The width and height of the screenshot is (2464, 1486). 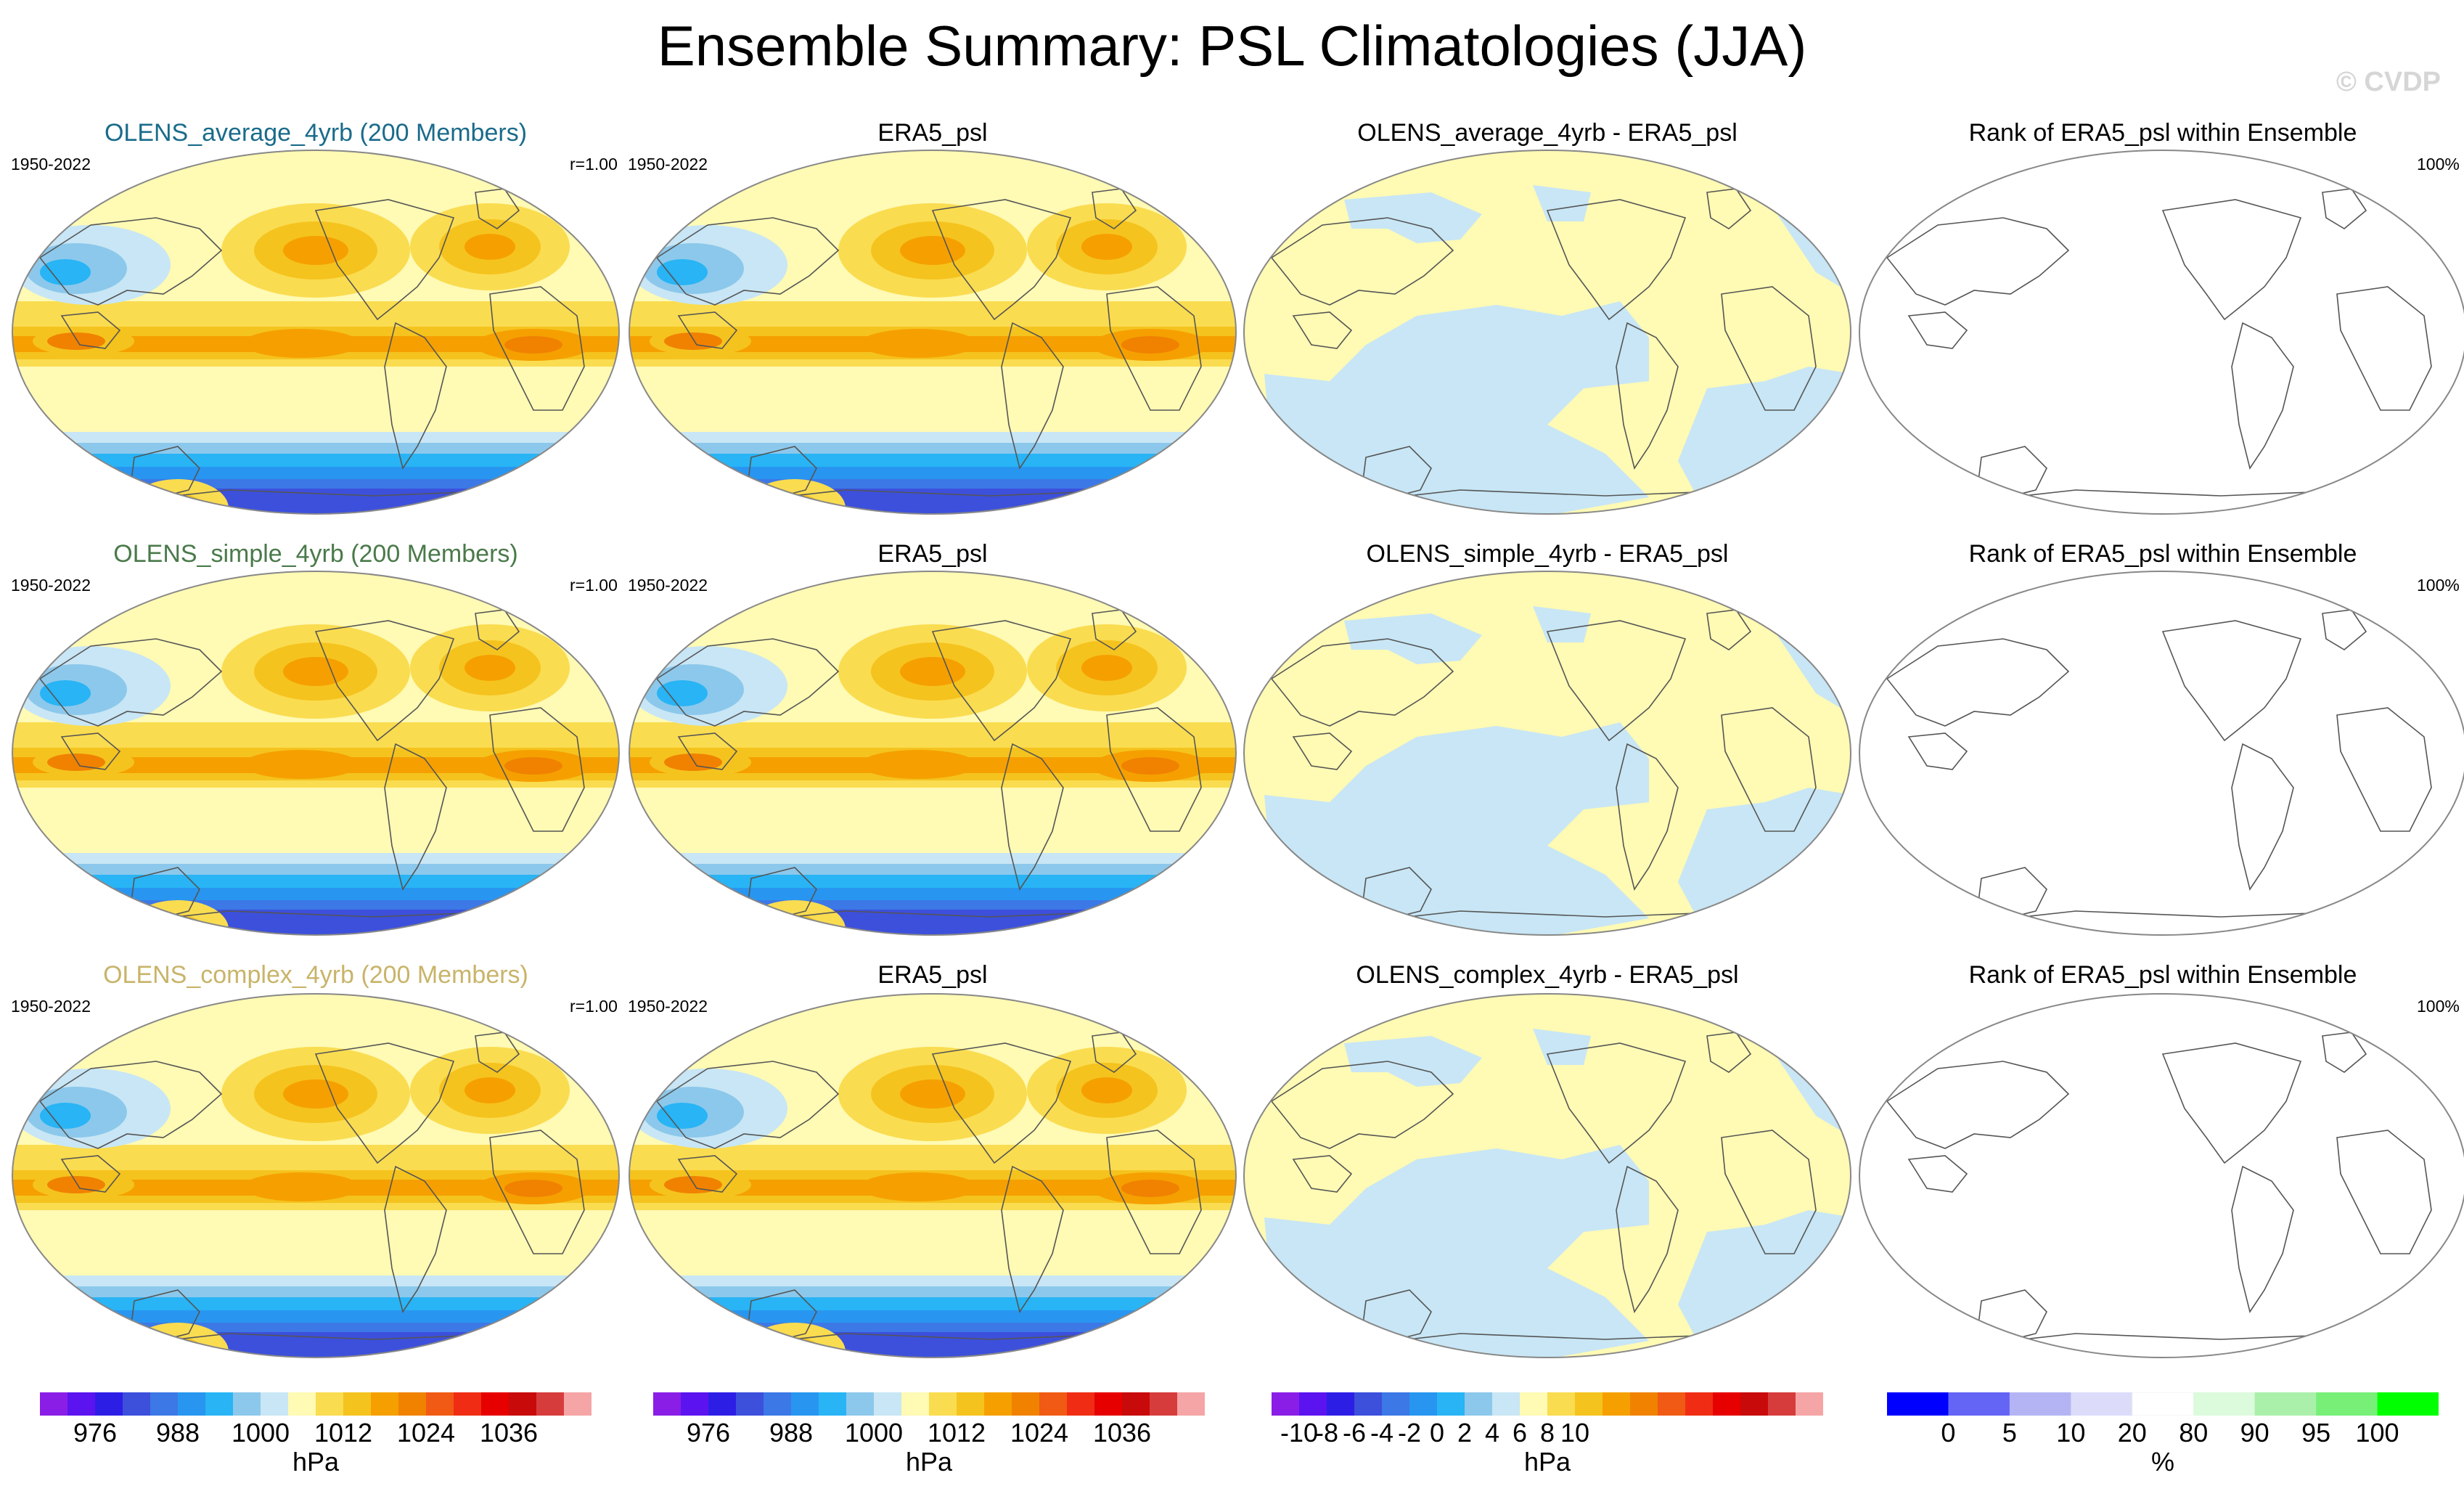 I want to click on colorbar: 0 5 10 20 80 90 95 100%, so click(x=2163, y=1436).